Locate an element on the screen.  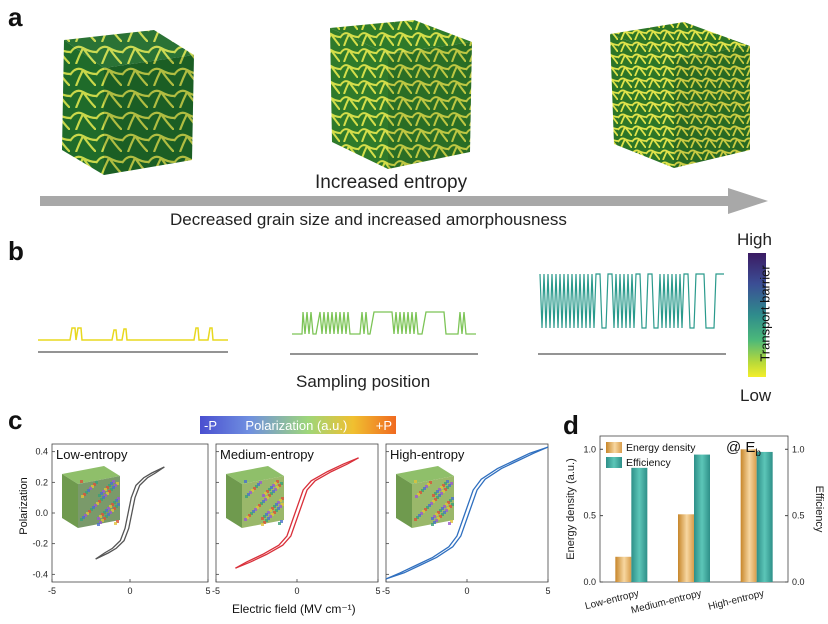
pe-xtick-label-0-1: 0 is located at coordinates (129, 591).